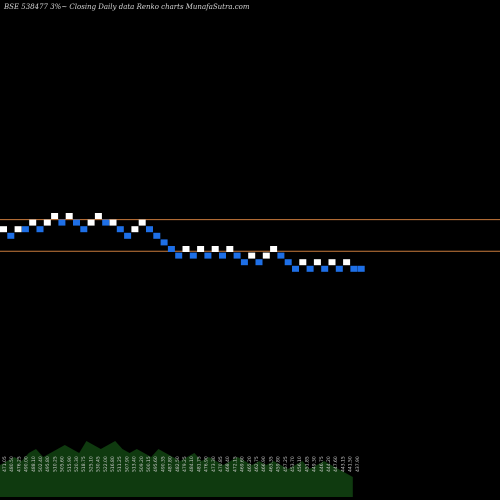  I want to click on volume-label: 457.25, so click(286, 464).